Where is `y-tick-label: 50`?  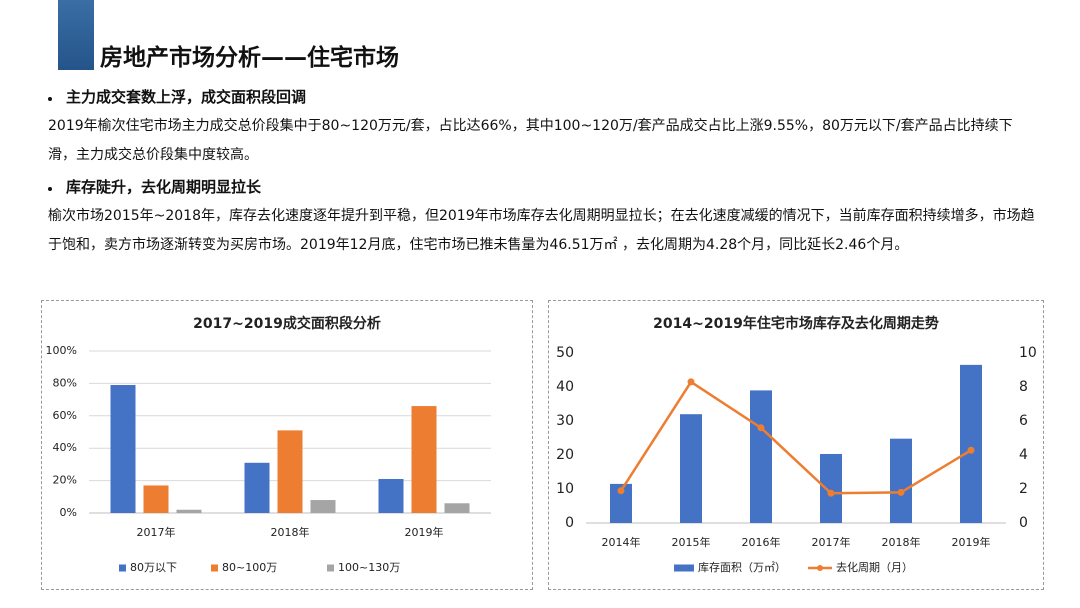 y-tick-label: 50 is located at coordinates (565, 353).